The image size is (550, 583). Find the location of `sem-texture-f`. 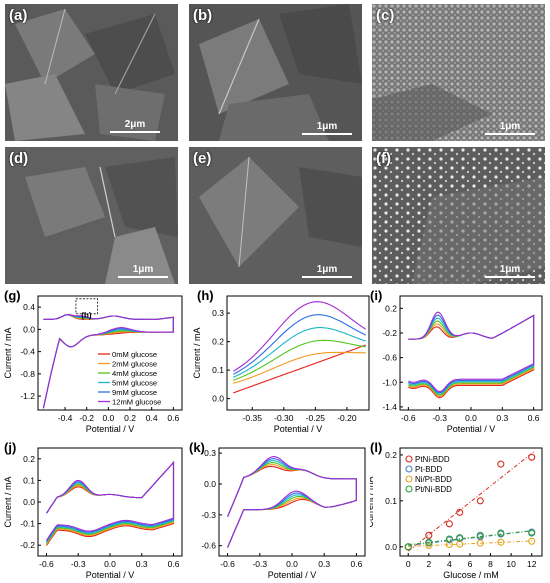

sem-texture-f is located at coordinates (458, 215).